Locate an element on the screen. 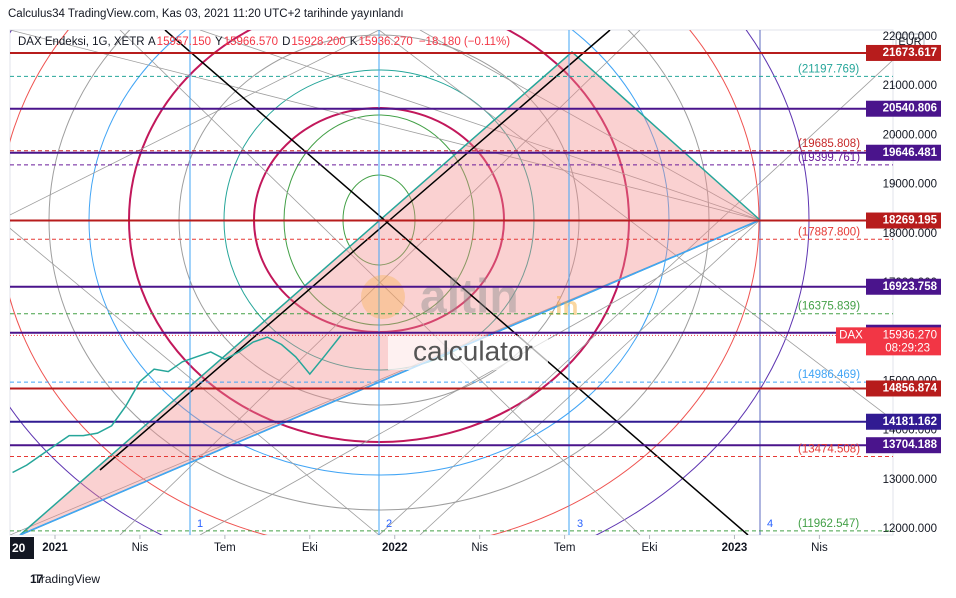 This screenshot has width=956, height=598. footer-brand: TradingView is located at coordinates (67, 579).